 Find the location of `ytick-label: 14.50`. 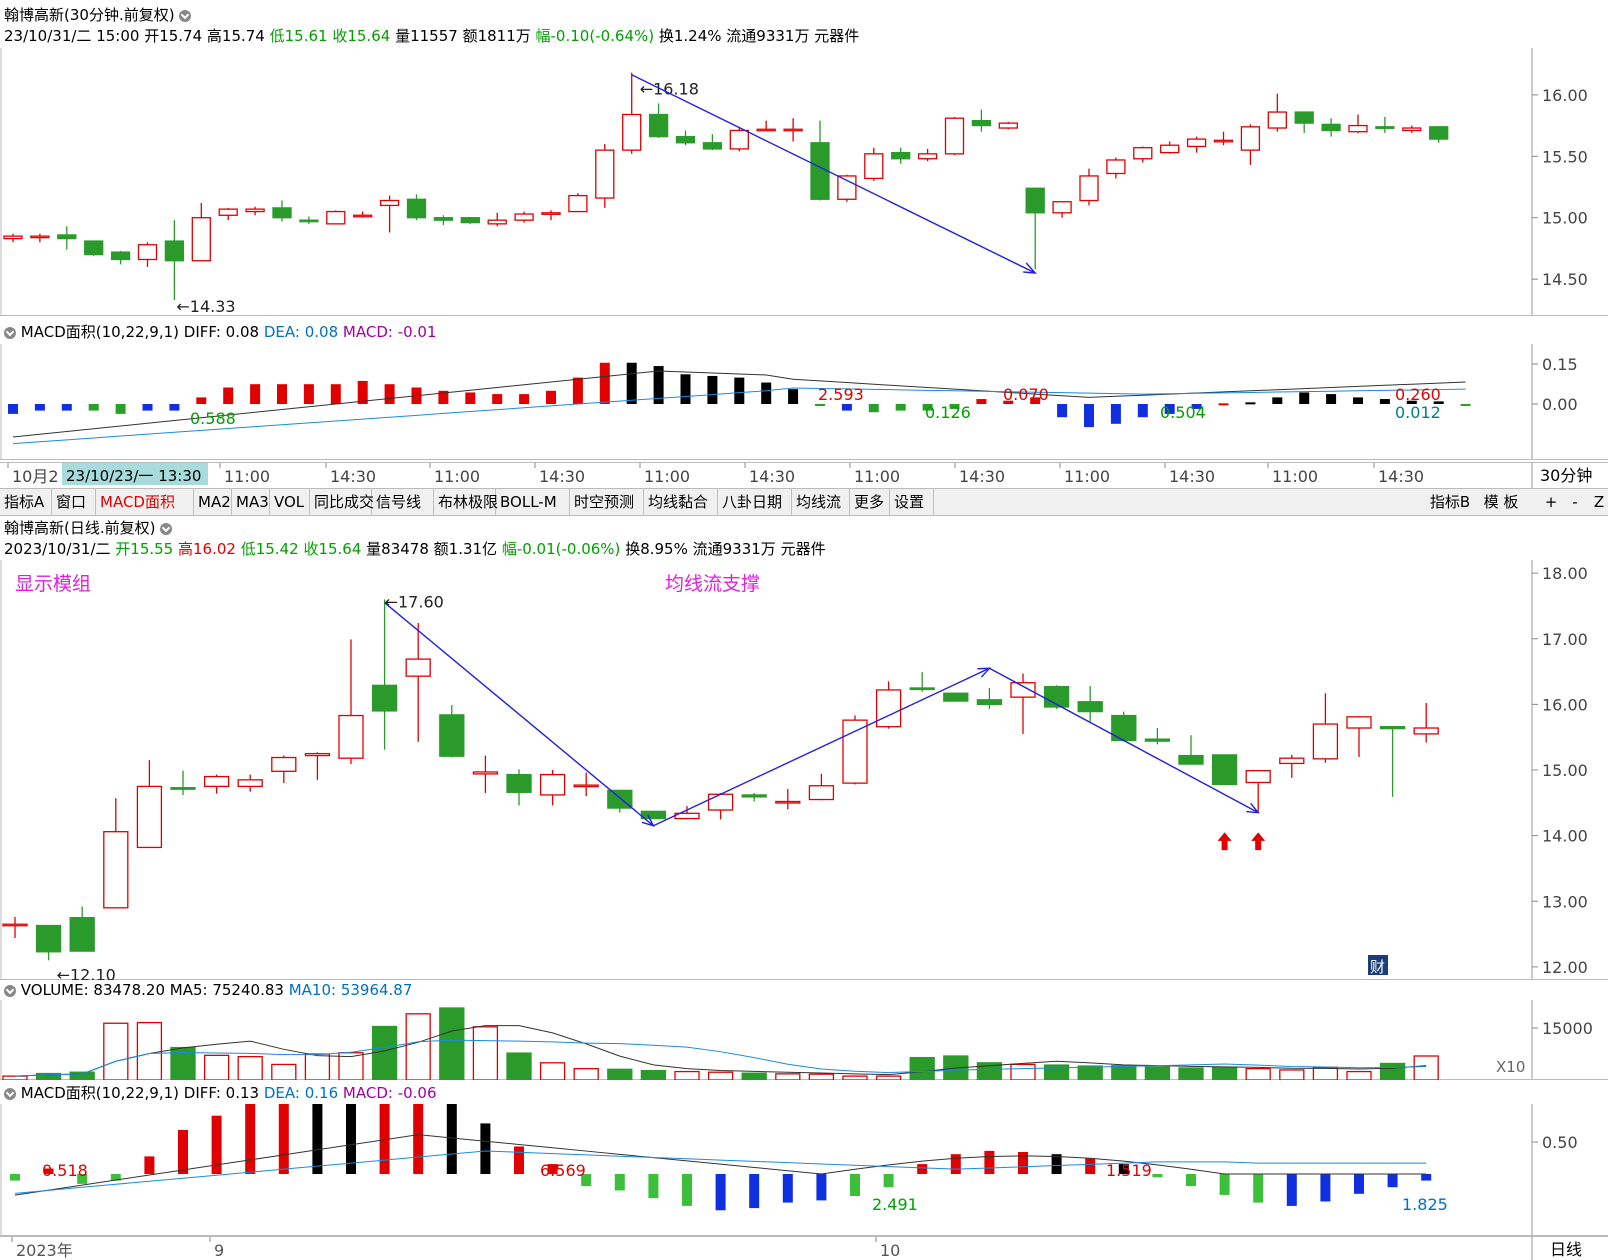

ytick-label: 14.50 is located at coordinates (1565, 279).